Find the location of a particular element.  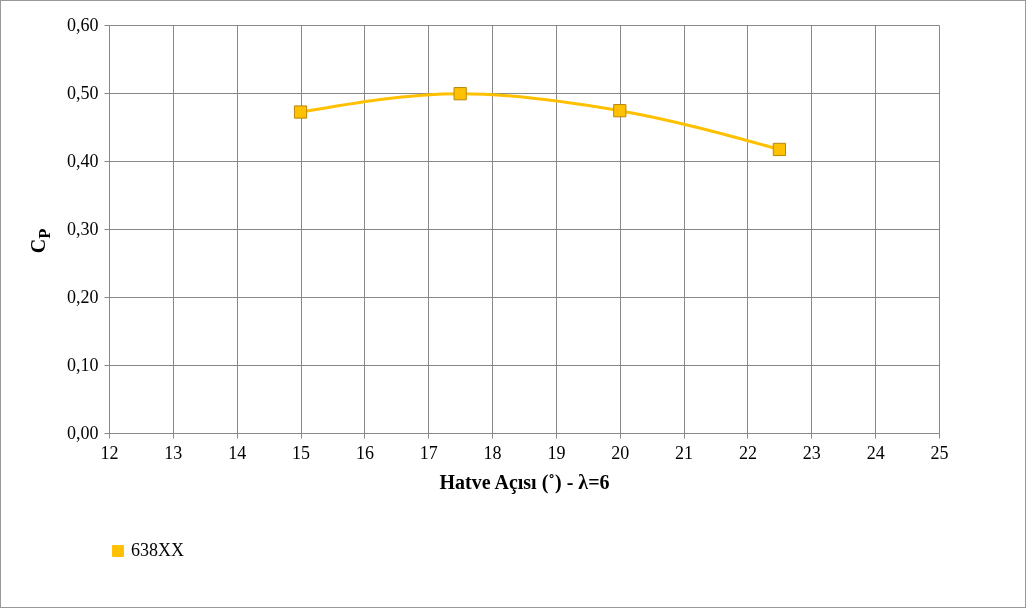

y-tick-label: 0,30 is located at coordinates (83, 228).